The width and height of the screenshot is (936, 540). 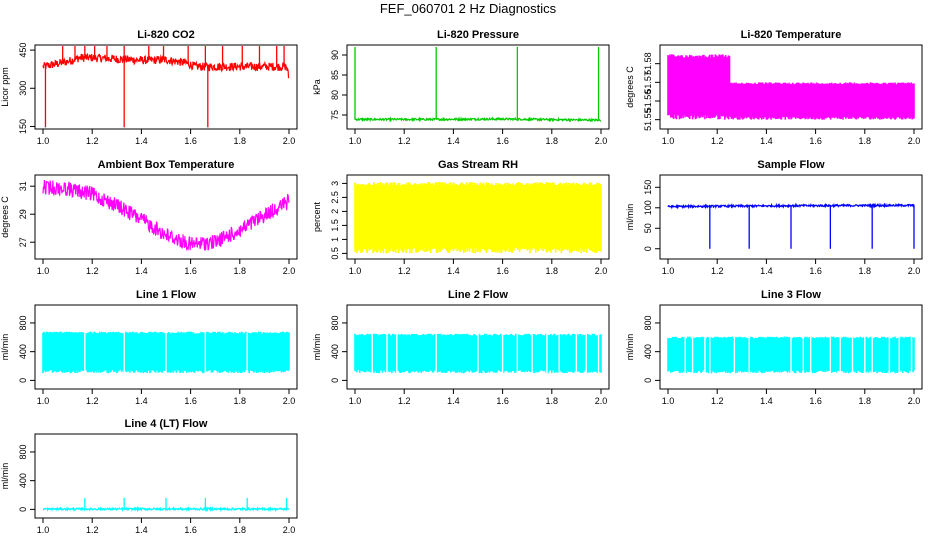 What do you see at coordinates (335, 253) in the screenshot?
I see `y-tick-label: 0.5` at bounding box center [335, 253].